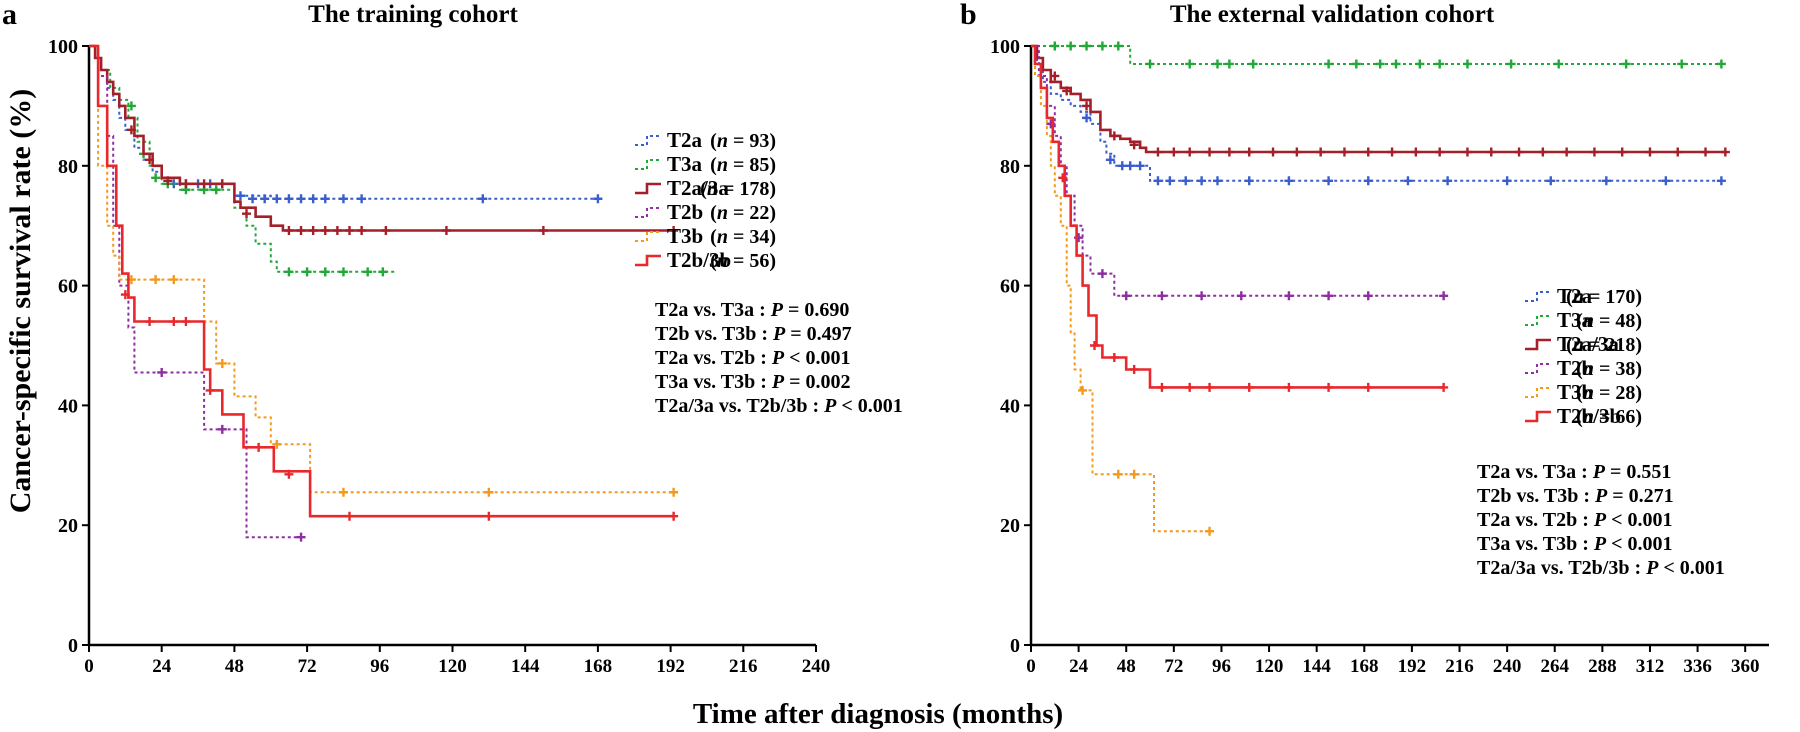 The height and width of the screenshot is (732, 1800). Describe the element at coordinates (705, 260) in the screenshot. I see `legend-item: T2b/3b(n = 56)` at that location.